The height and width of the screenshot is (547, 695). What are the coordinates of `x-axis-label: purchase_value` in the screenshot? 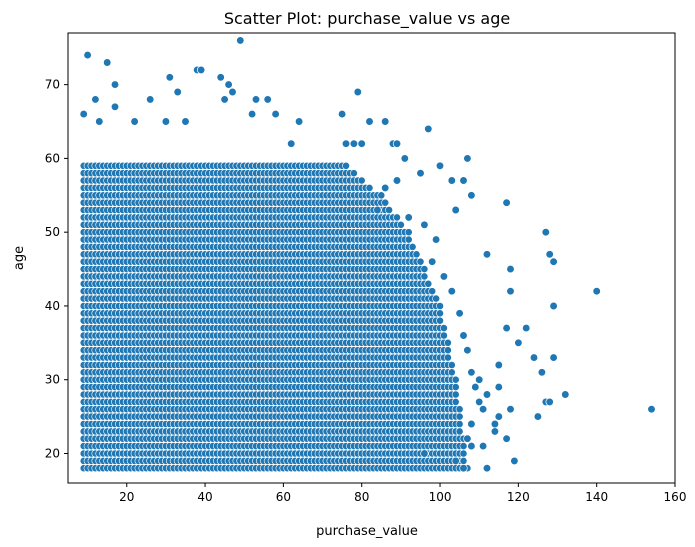 It's located at (367, 531).